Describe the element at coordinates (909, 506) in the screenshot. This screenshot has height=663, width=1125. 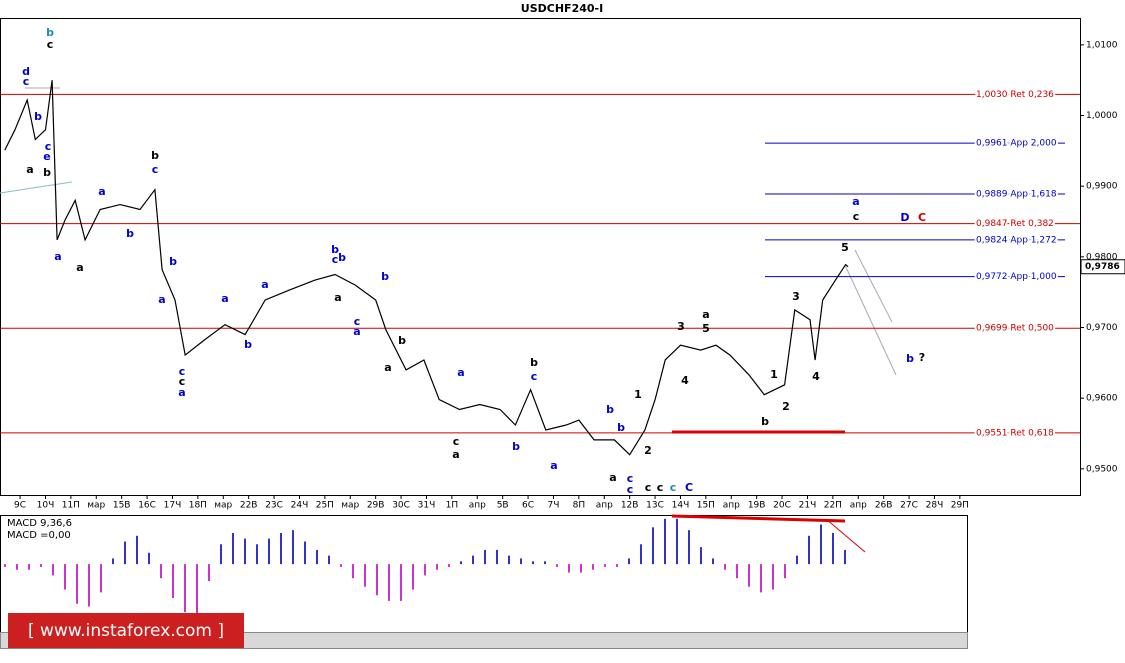
I see `x-tick-label: 27С` at that location.